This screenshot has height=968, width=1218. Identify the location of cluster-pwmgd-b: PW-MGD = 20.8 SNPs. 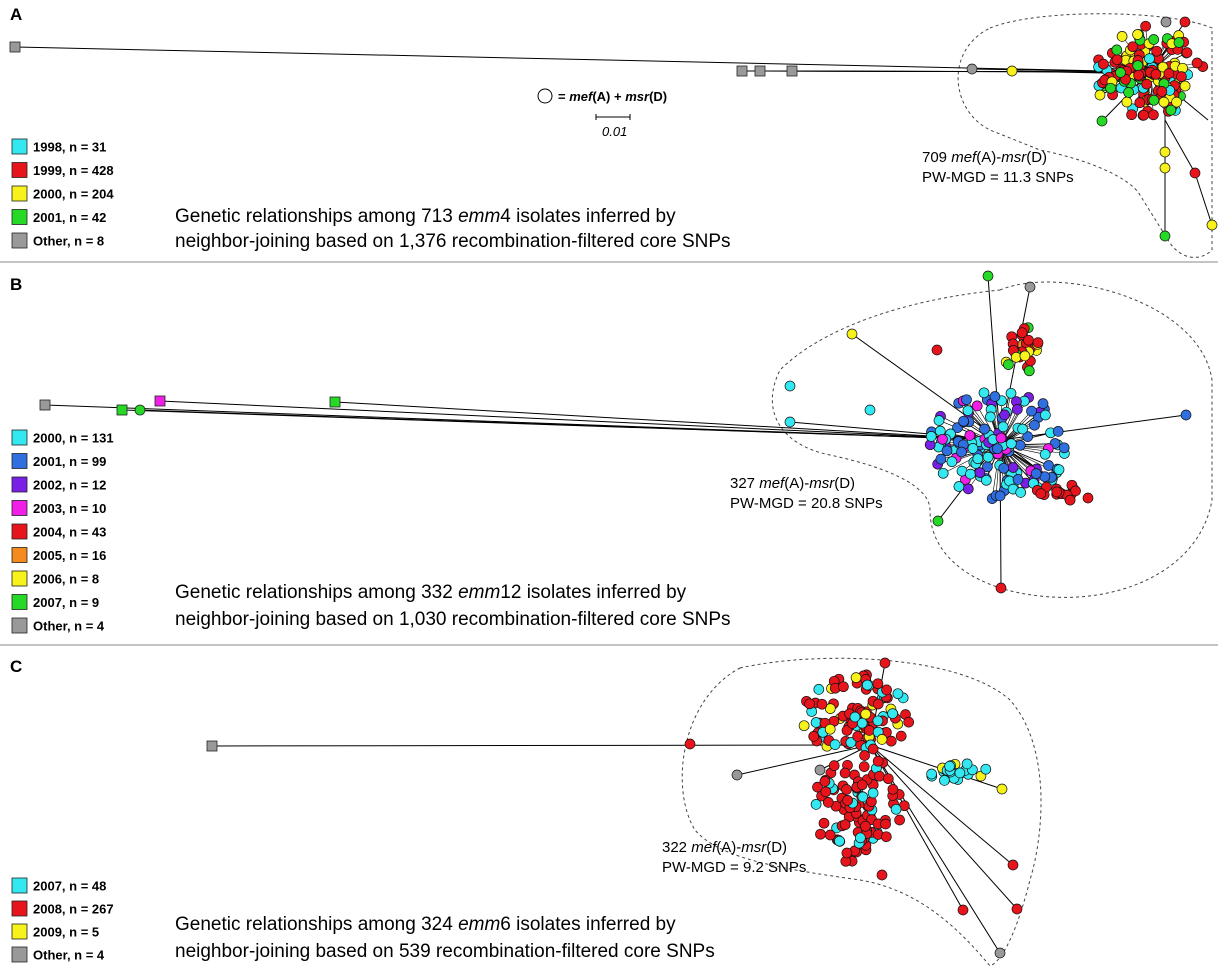
(806, 503).